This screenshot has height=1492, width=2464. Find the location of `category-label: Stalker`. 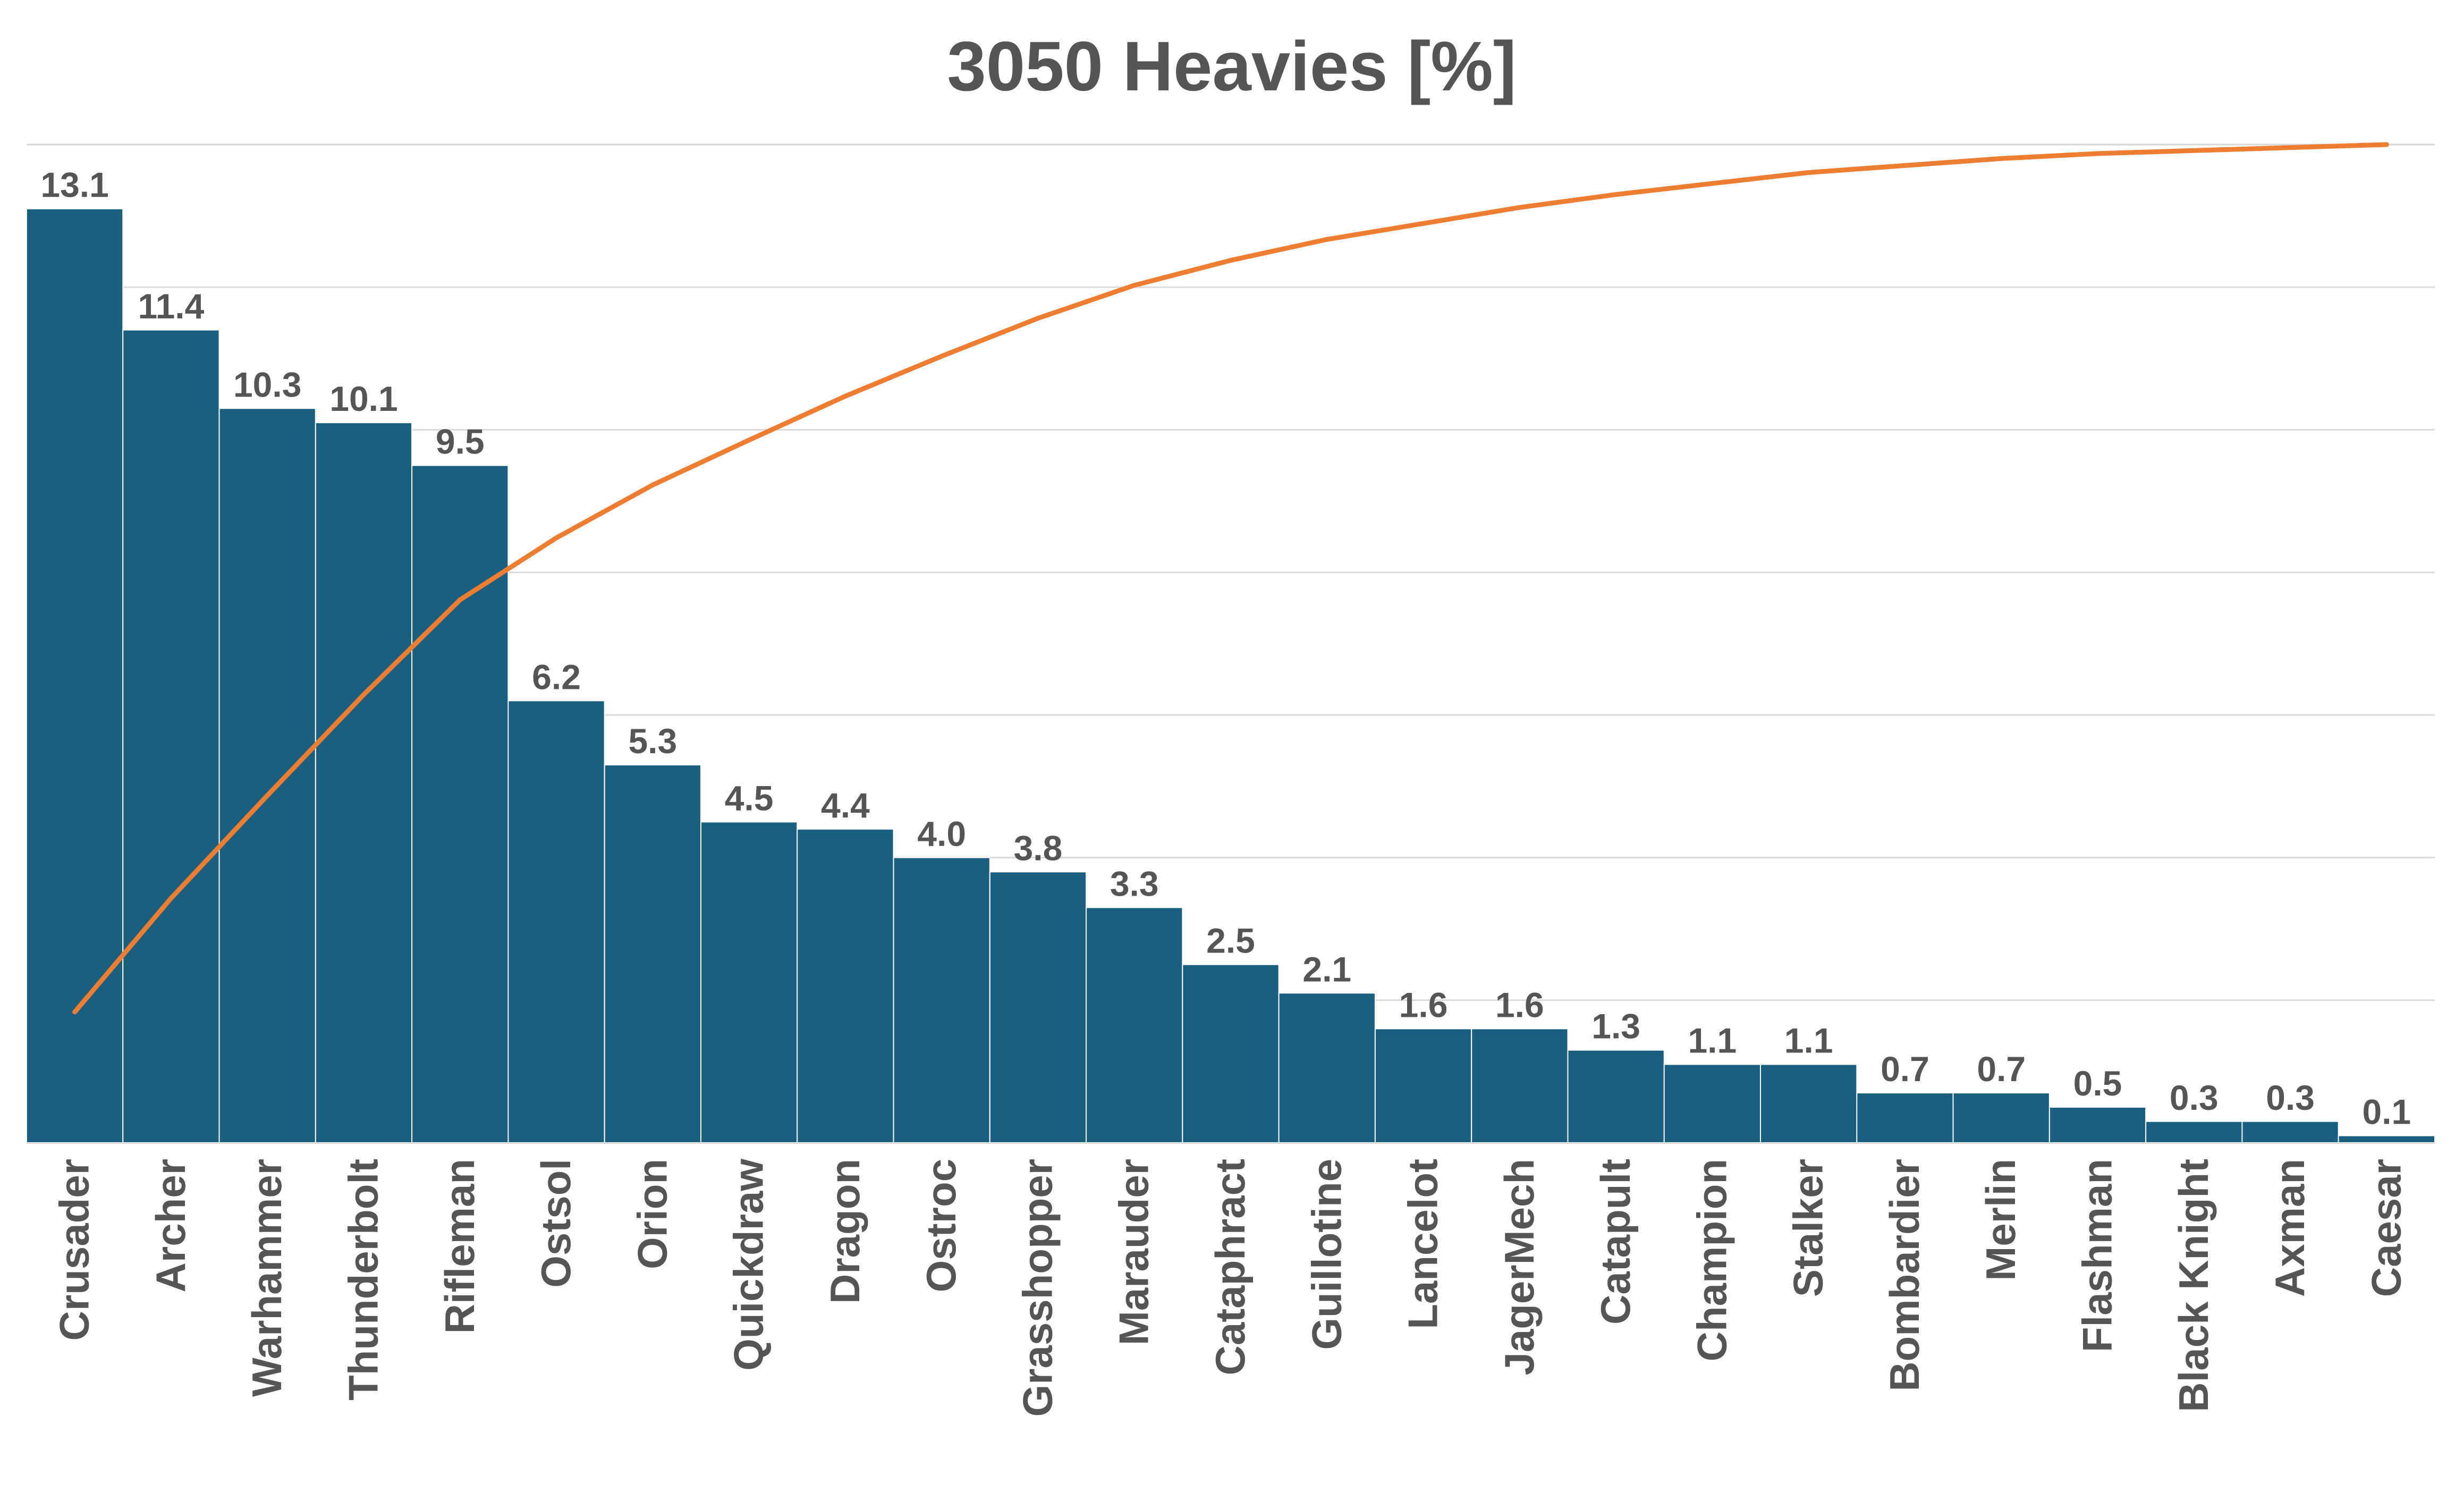

category-label: Stalker is located at coordinates (1808, 1228).